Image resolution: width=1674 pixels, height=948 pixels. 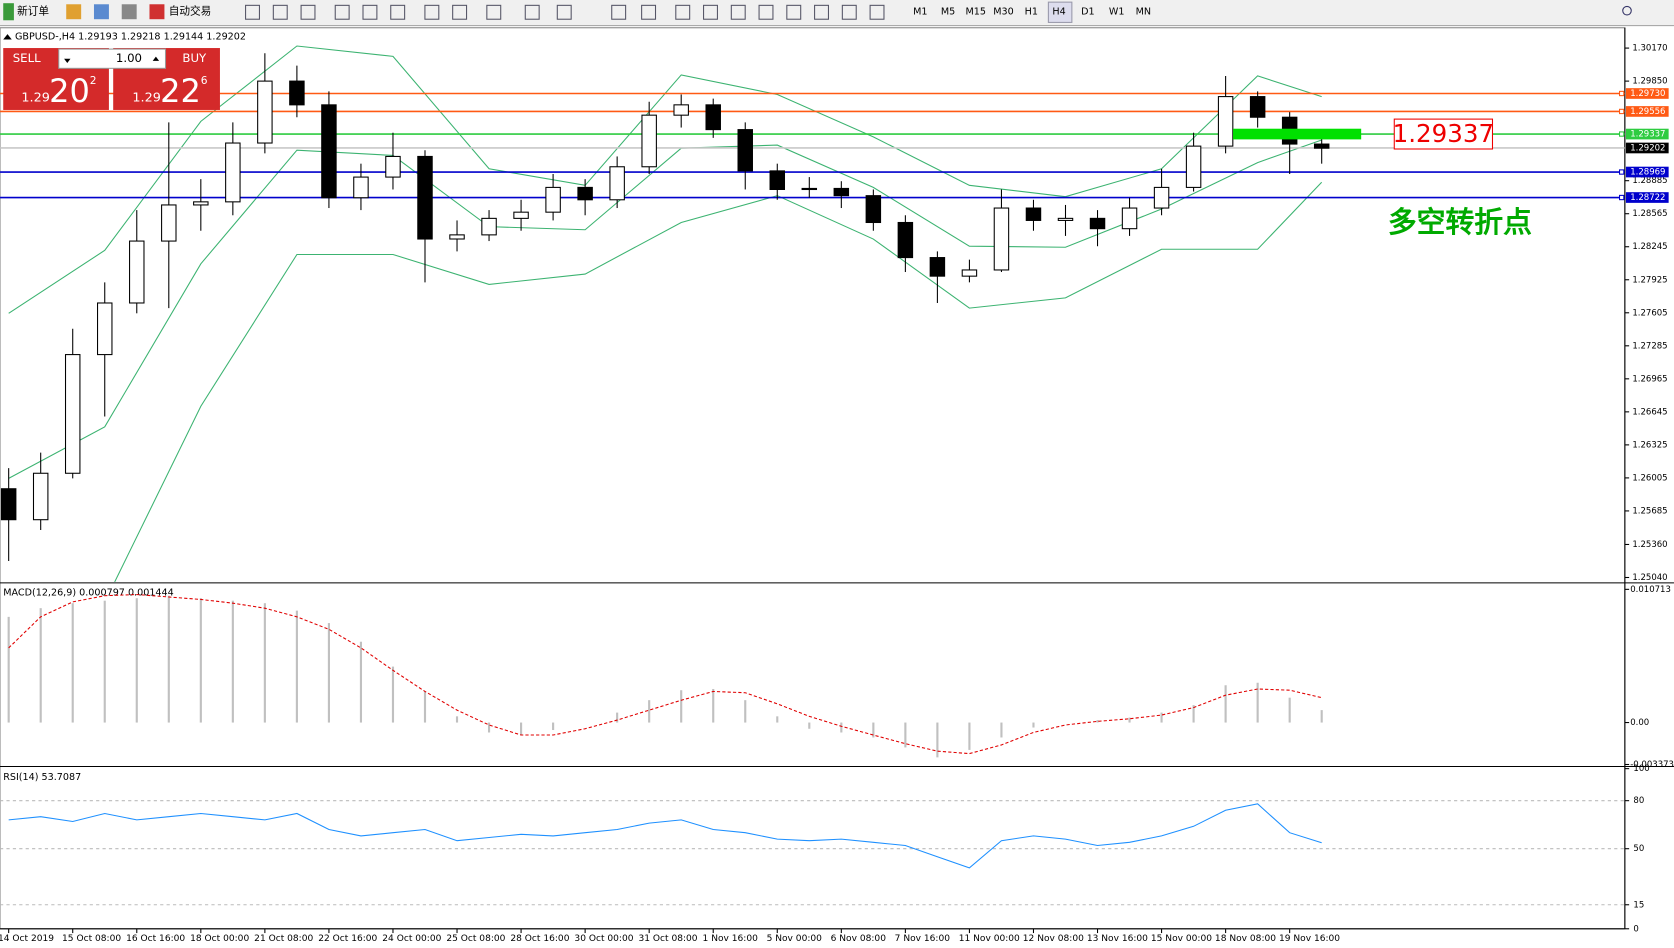 I want to click on timeframe-button: MN, so click(x=1143, y=12).